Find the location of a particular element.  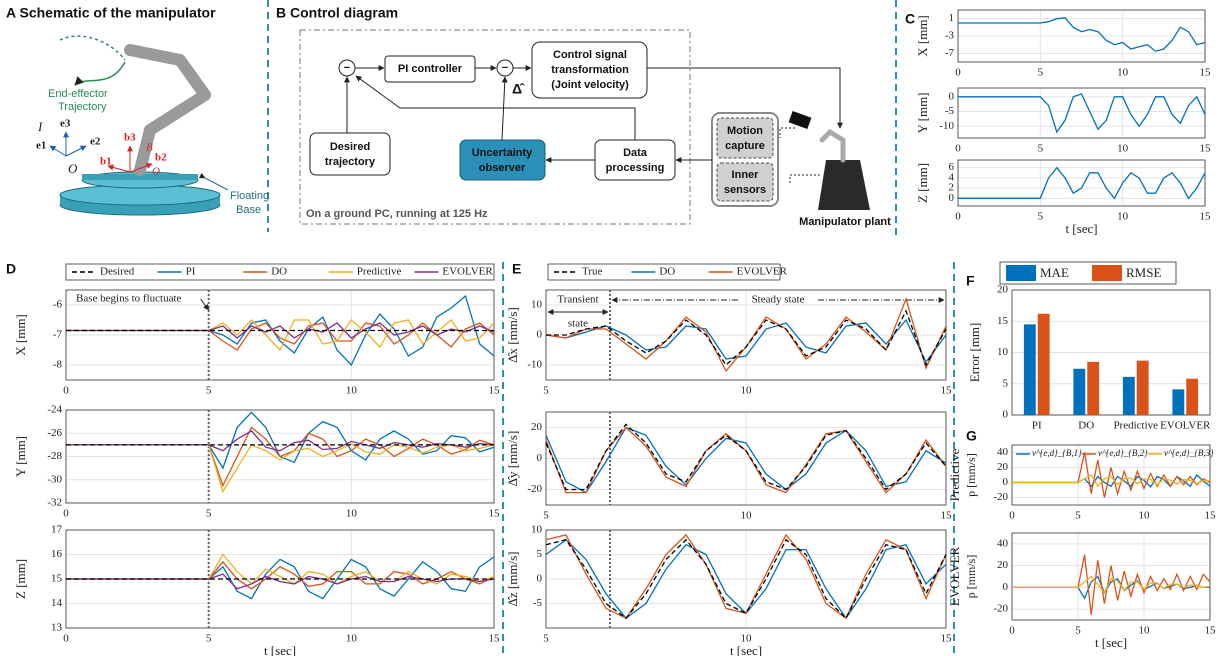

panel-label: D is located at coordinates (11, 269).